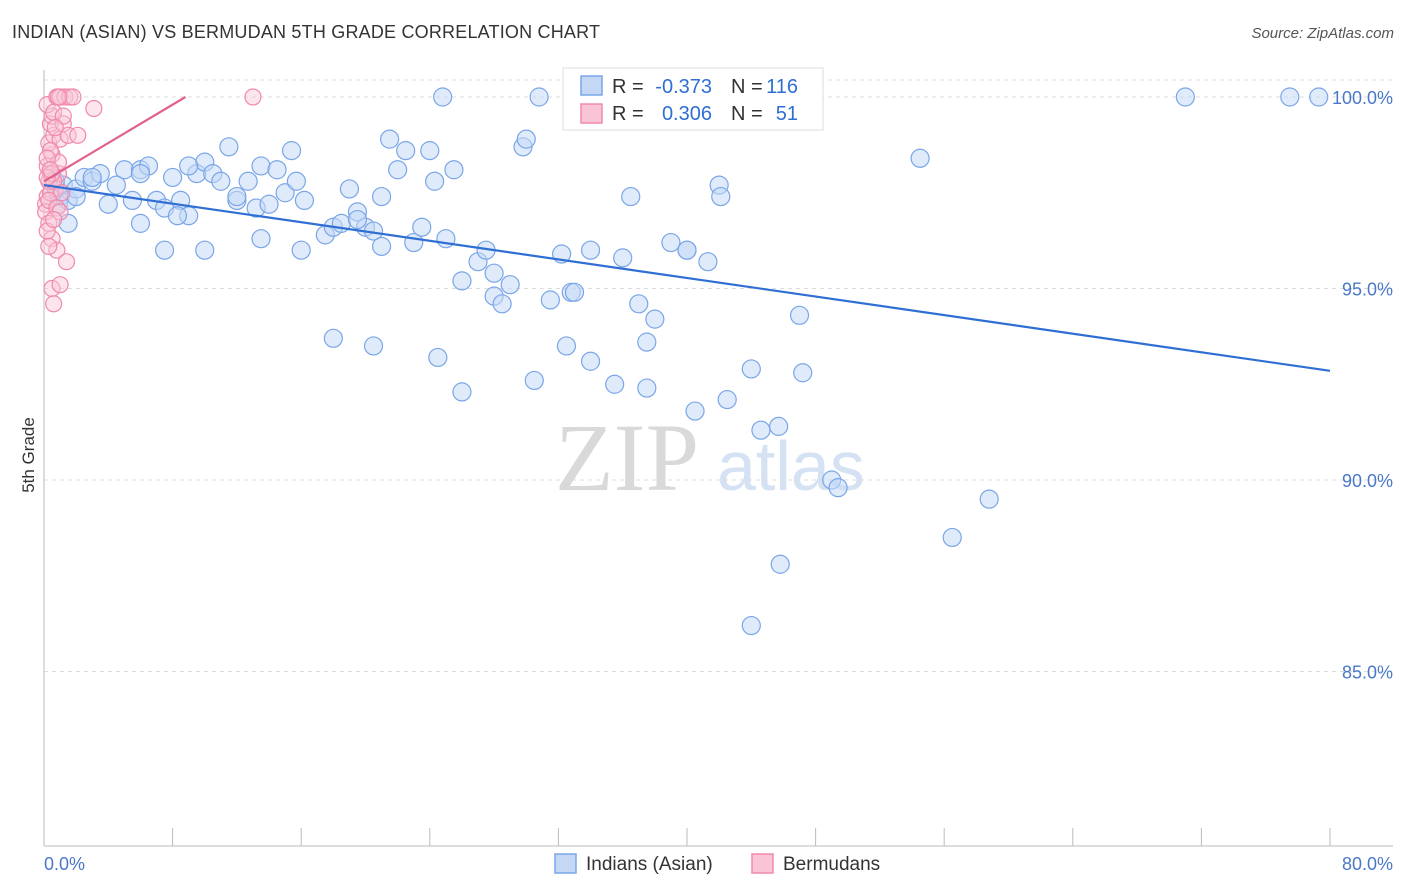 Image resolution: width=1406 pixels, height=892 pixels. Describe the element at coordinates (1362, 98) in the screenshot. I see `y-tick-label-0: 100.0%` at that location.